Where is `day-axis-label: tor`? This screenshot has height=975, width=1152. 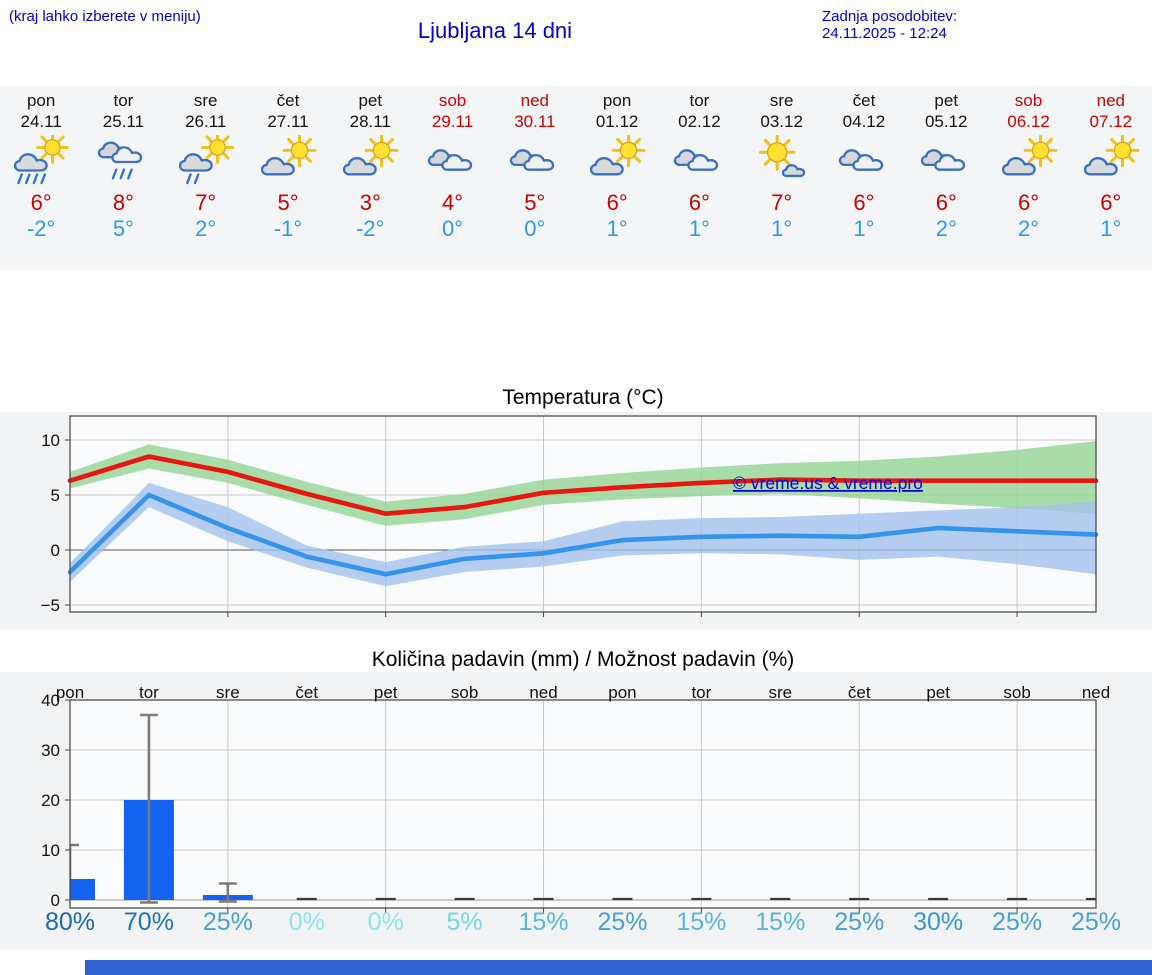
day-axis-label: tor is located at coordinates (701, 692).